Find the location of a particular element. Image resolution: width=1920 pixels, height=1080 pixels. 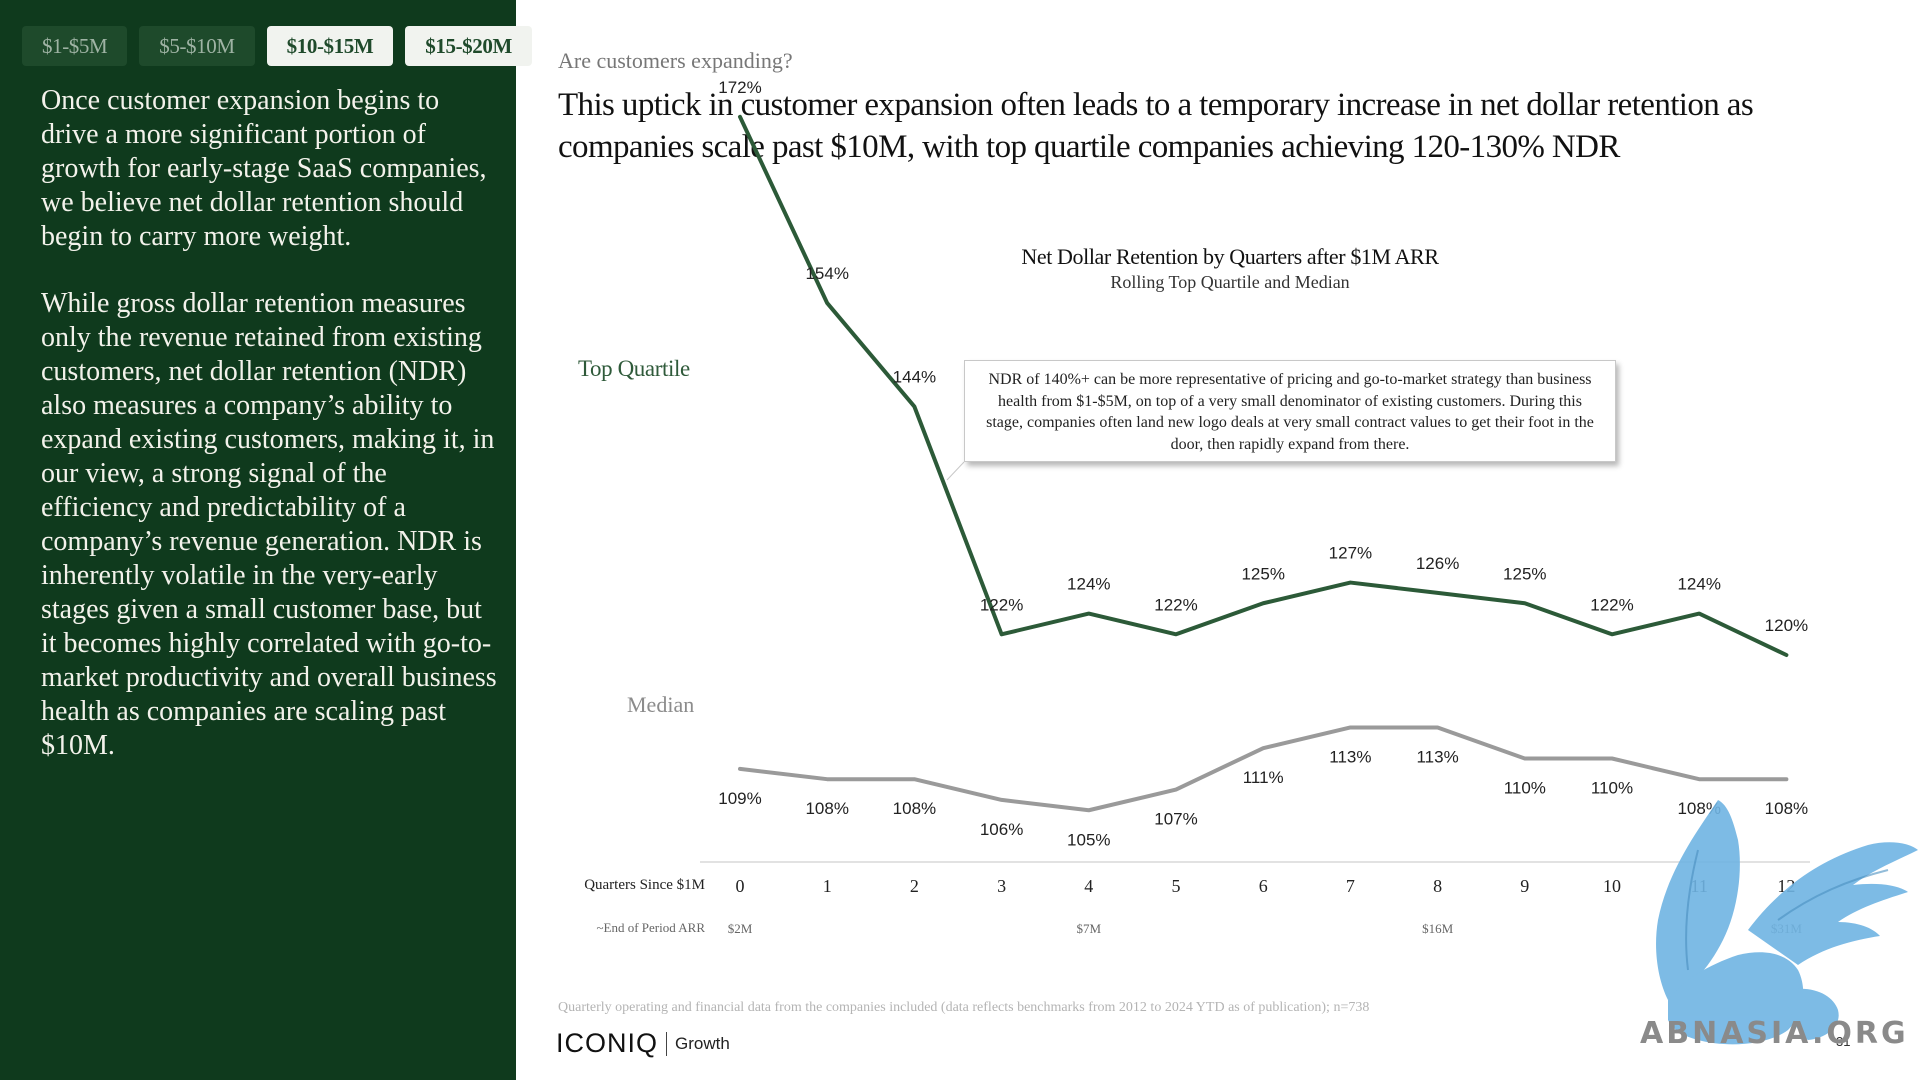

top-quartile-value-label: 144% is located at coordinates (914, 377).